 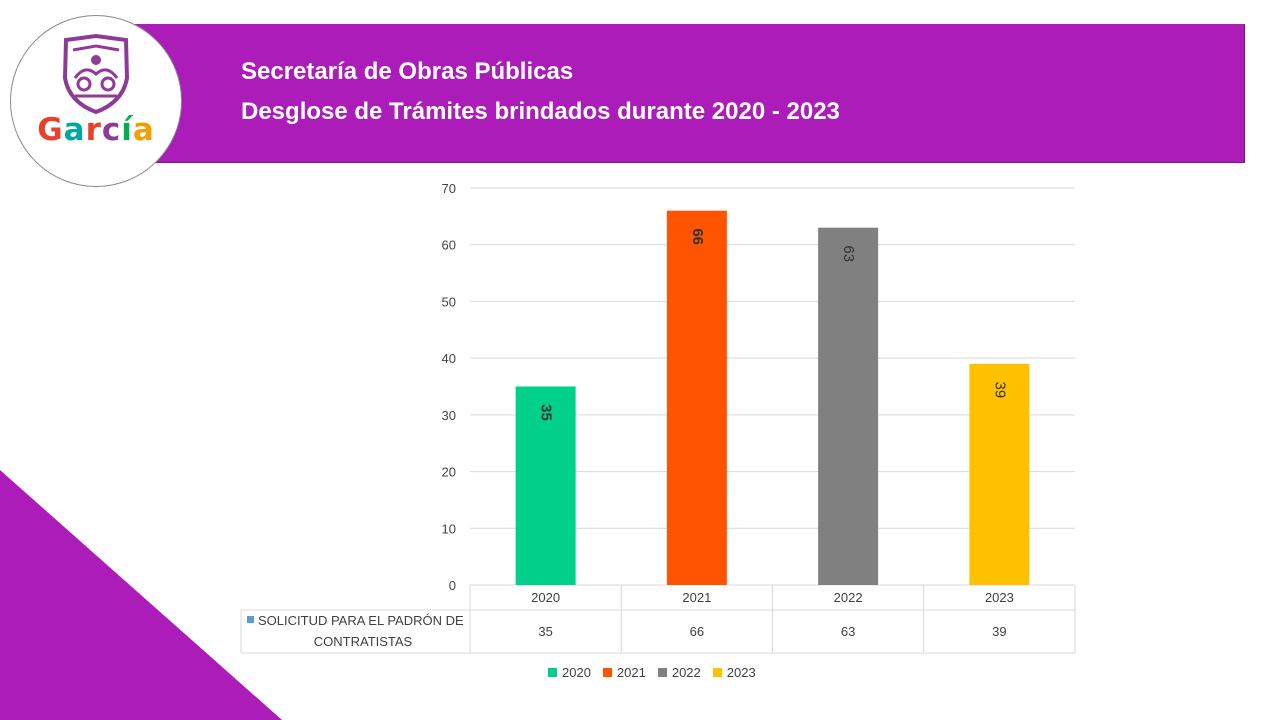 I want to click on y-tick-label: 20, so click(x=449, y=472).